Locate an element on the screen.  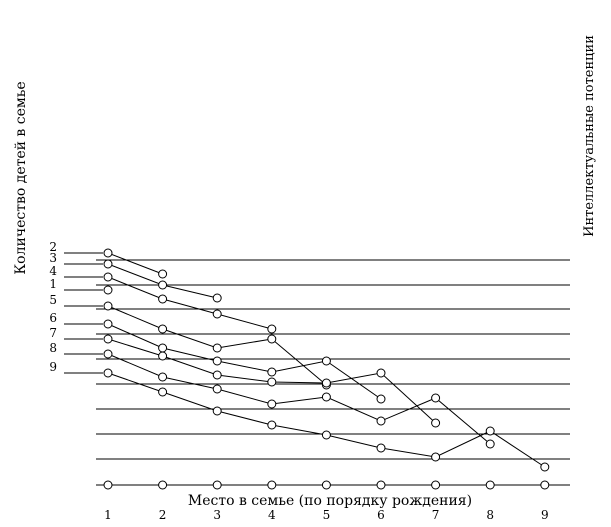
y-axis-title-left: Количество детей в семье is located at coordinates (21, 177).